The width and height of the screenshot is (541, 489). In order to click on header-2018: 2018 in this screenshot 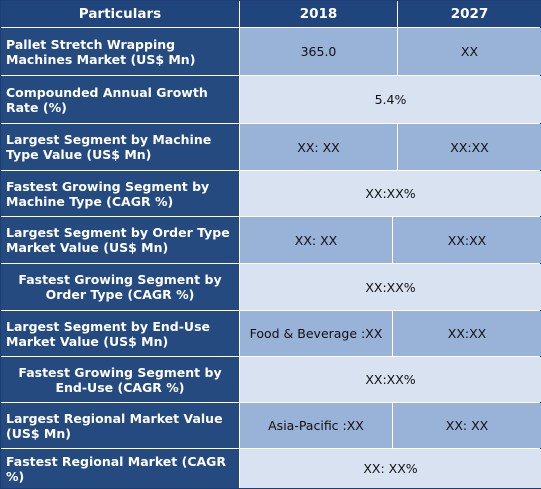, I will do `click(318, 14)`.